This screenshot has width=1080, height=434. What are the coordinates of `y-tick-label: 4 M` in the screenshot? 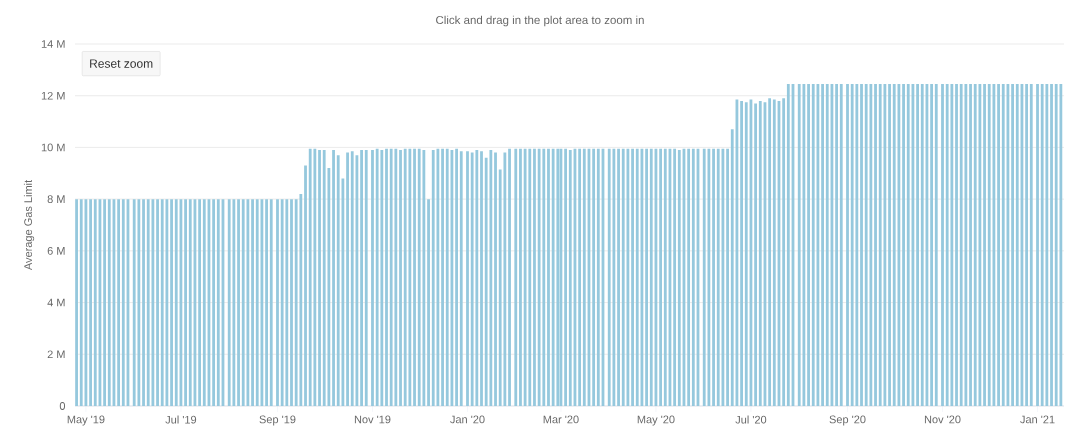 It's located at (56, 302).